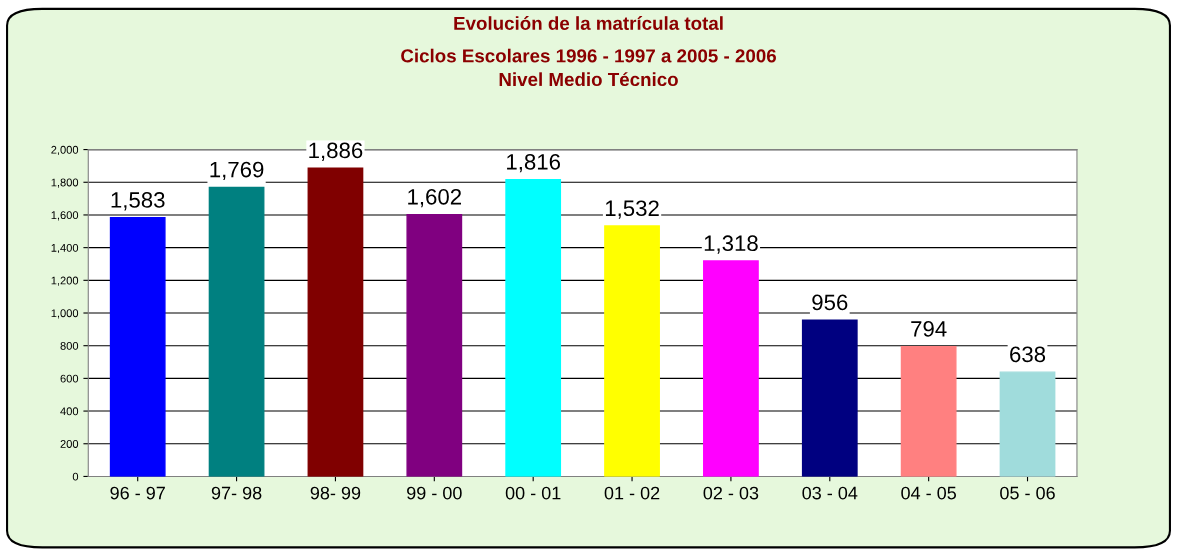 Image resolution: width=1177 pixels, height=554 pixels. What do you see at coordinates (928, 493) in the screenshot?
I see `x-tick-label: 04 - 05` at bounding box center [928, 493].